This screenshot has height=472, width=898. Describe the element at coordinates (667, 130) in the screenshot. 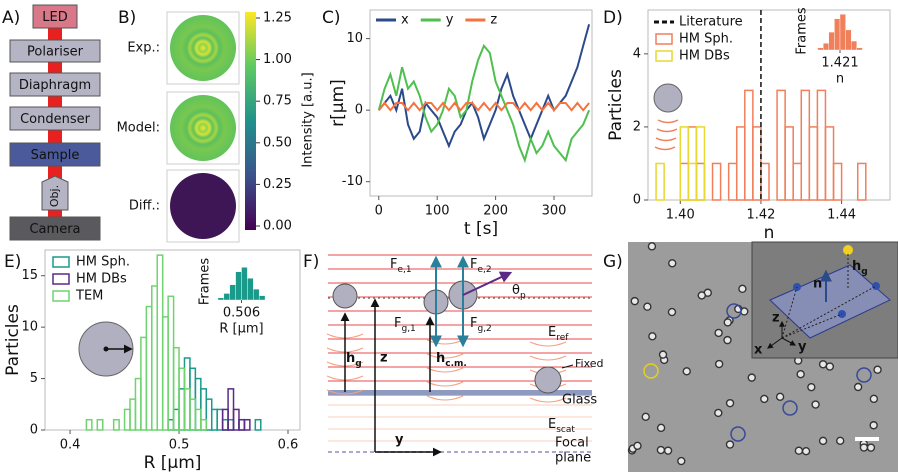

I see `scatter-wave` at that location.